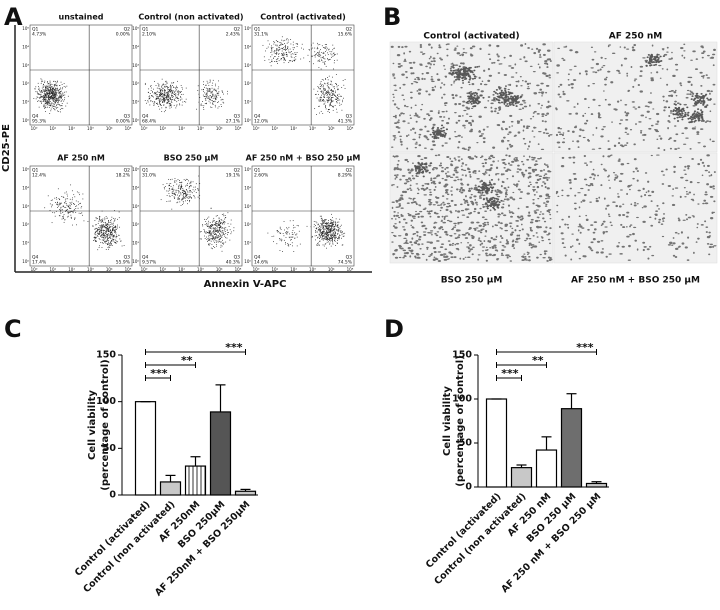 This screenshot has height=610, width=720. Describe the element at coordinates (149, 263) in the screenshot. I see `quadrant-value: 9.57%` at that location.